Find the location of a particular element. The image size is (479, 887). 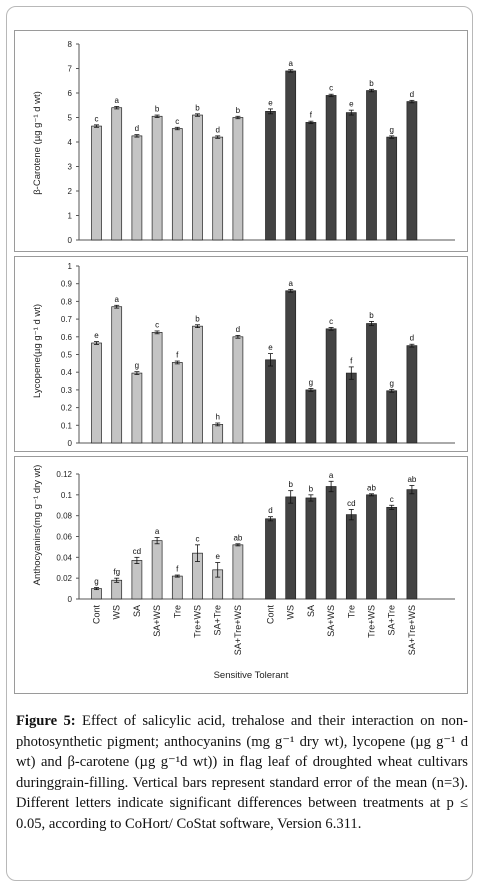

y-axis-title: Lycopene(µg g⁻¹ d wt) is located at coordinates (37, 351).